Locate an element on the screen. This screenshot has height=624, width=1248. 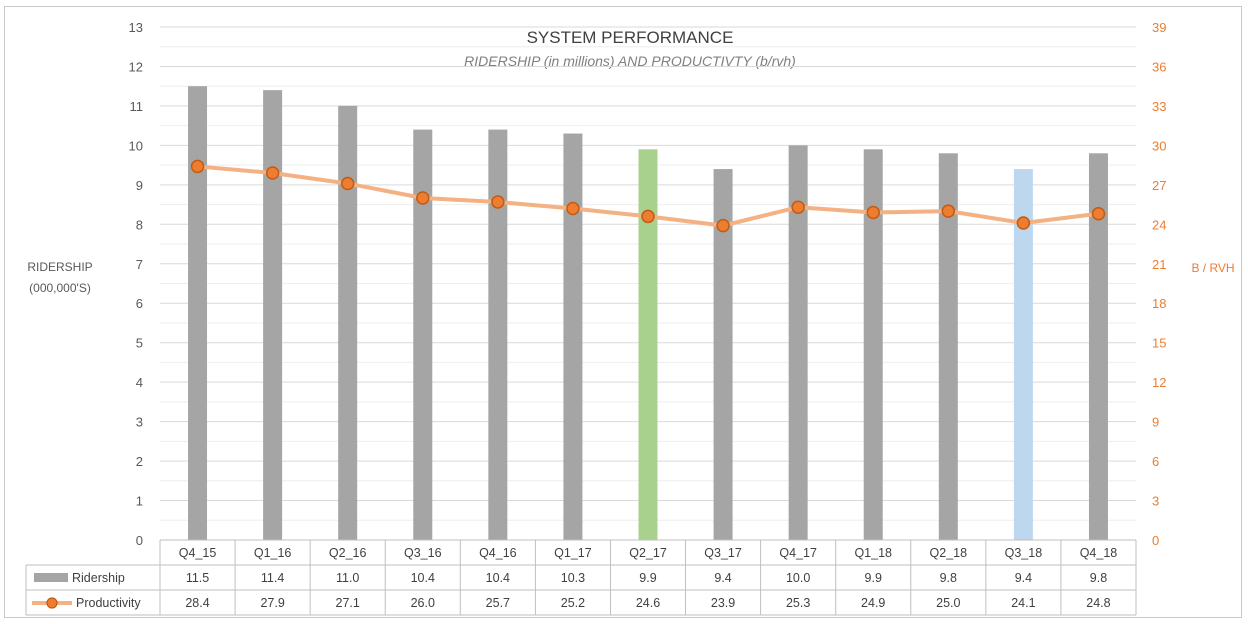
productivity-value-cell: 24.8 is located at coordinates (1098, 603).